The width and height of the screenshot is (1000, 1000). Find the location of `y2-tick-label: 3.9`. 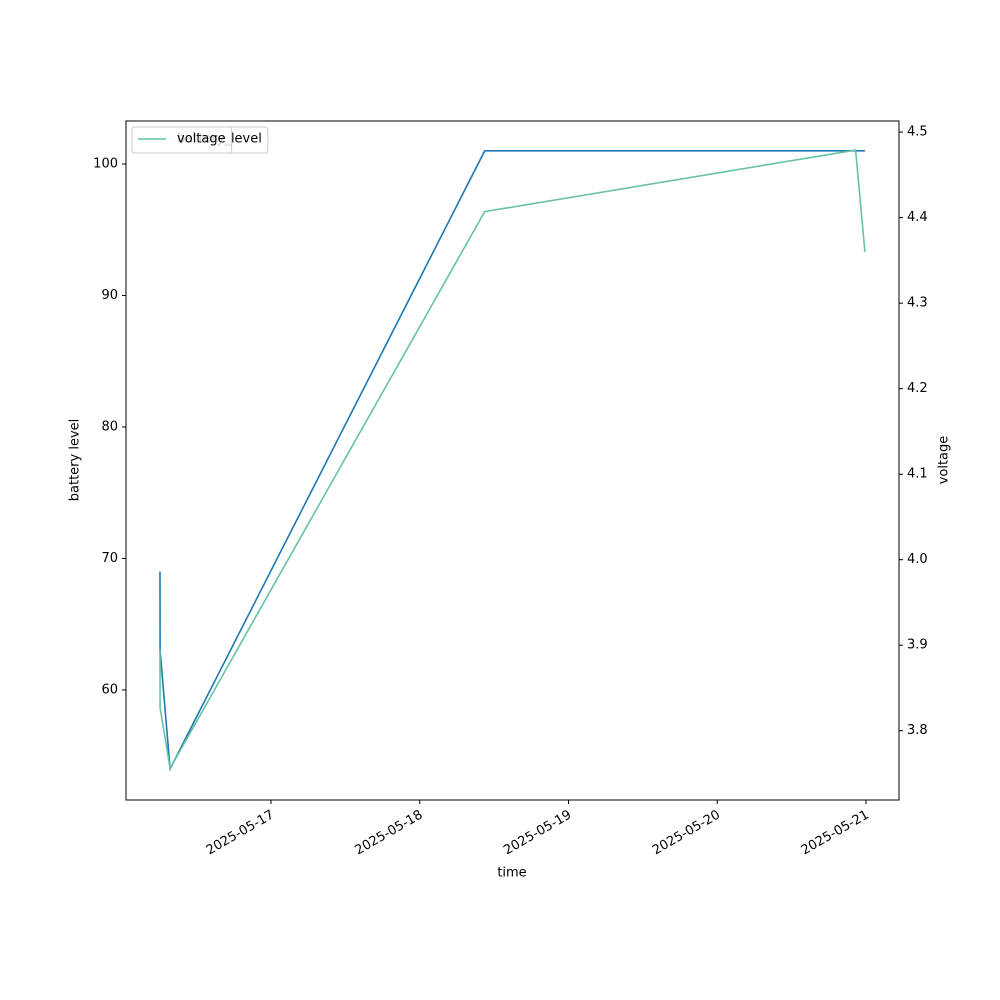

y2-tick-label: 3.9 is located at coordinates (917, 645).